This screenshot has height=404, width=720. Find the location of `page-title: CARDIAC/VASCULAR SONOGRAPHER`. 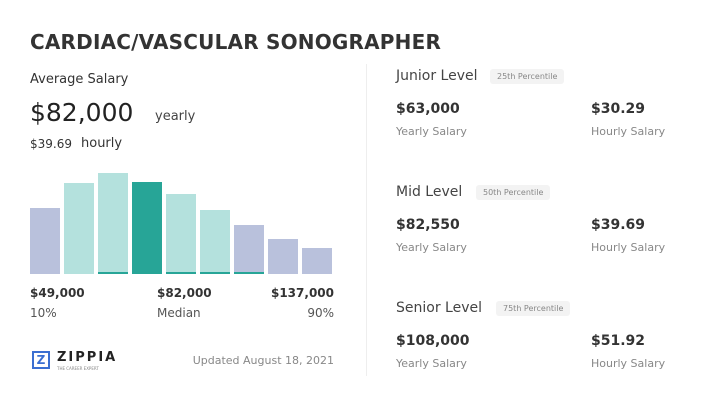

page-title: CARDIAC/VASCULAR SONOGRAPHER is located at coordinates (236, 42).